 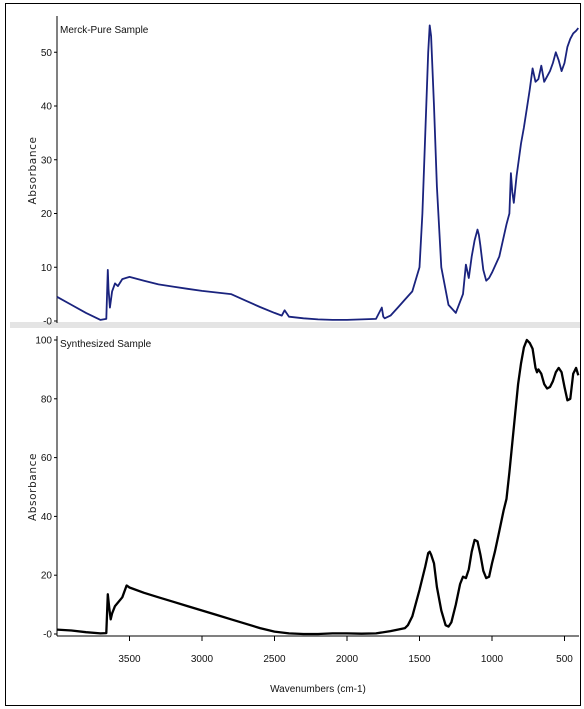 I want to click on panel-1-y-tick-label: 10, so click(x=47, y=268).